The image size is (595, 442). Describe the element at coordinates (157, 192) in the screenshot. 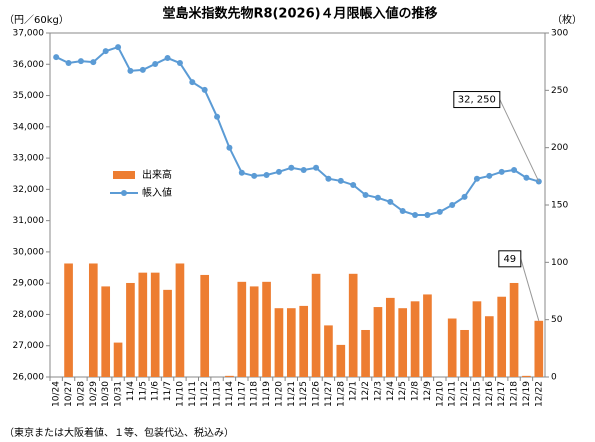

I see `legend-label: 帳入値` at that location.